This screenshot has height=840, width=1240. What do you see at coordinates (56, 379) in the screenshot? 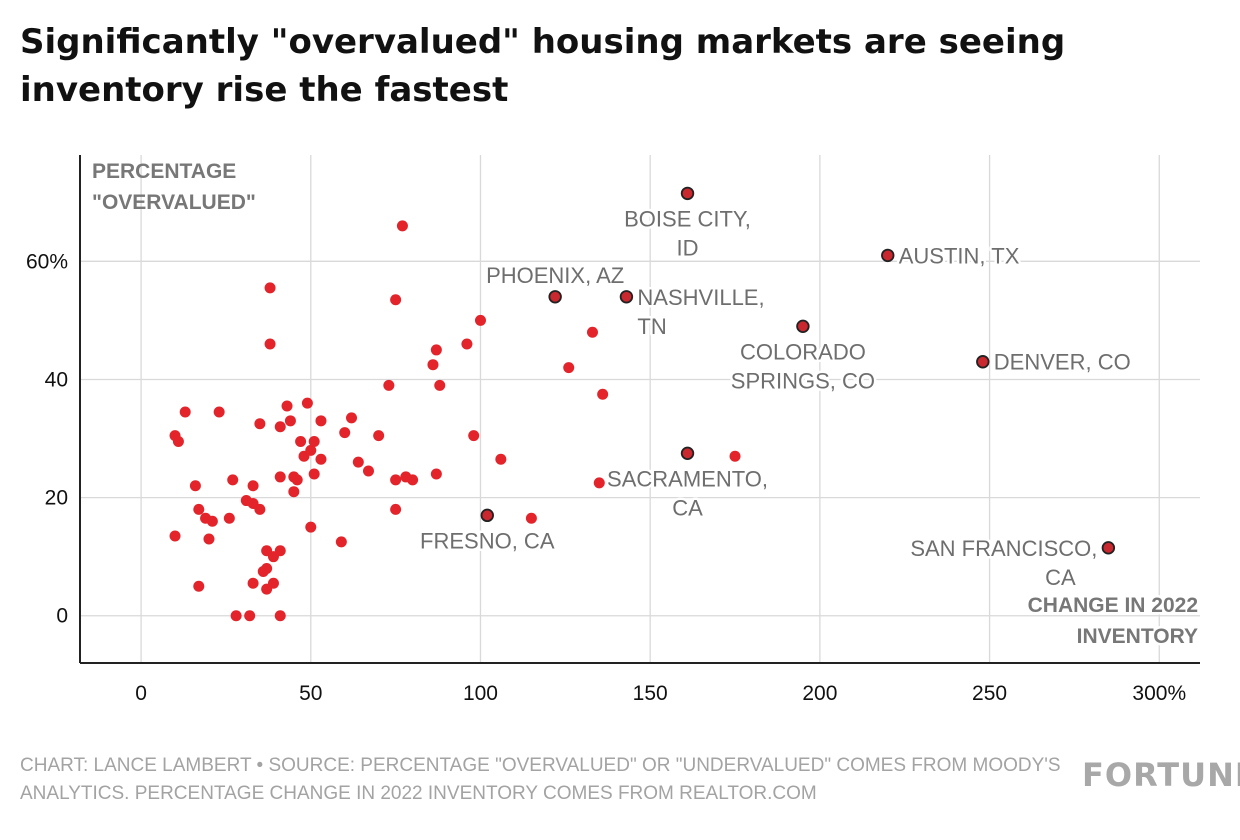
I see `y-tick-label: 40` at bounding box center [56, 379].